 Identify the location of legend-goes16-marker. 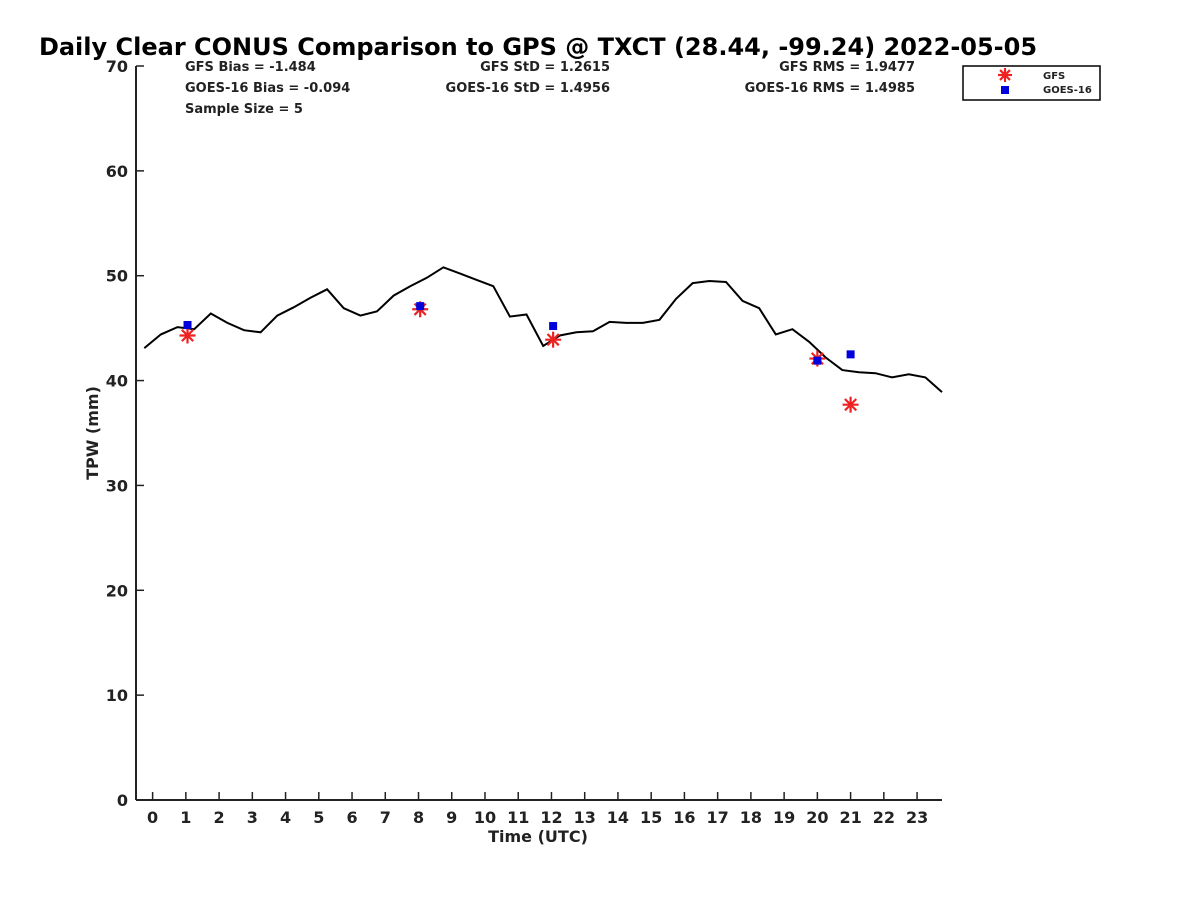
(1005, 90).